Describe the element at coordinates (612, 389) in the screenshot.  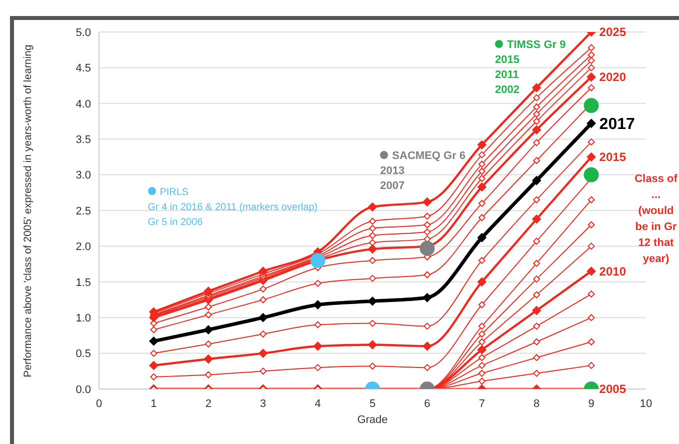
I see `series-label: 2005` at that location.